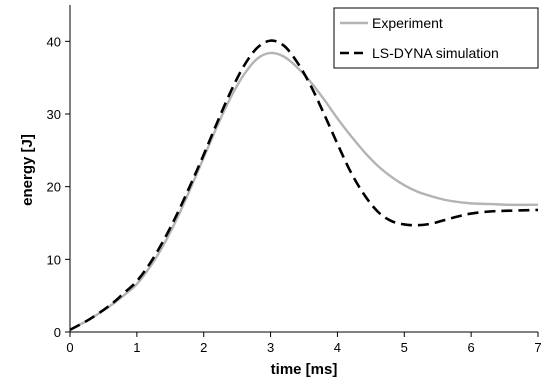  Describe the element at coordinates (27, 170) in the screenshot. I see `y-axis-title: energy [J]` at that location.